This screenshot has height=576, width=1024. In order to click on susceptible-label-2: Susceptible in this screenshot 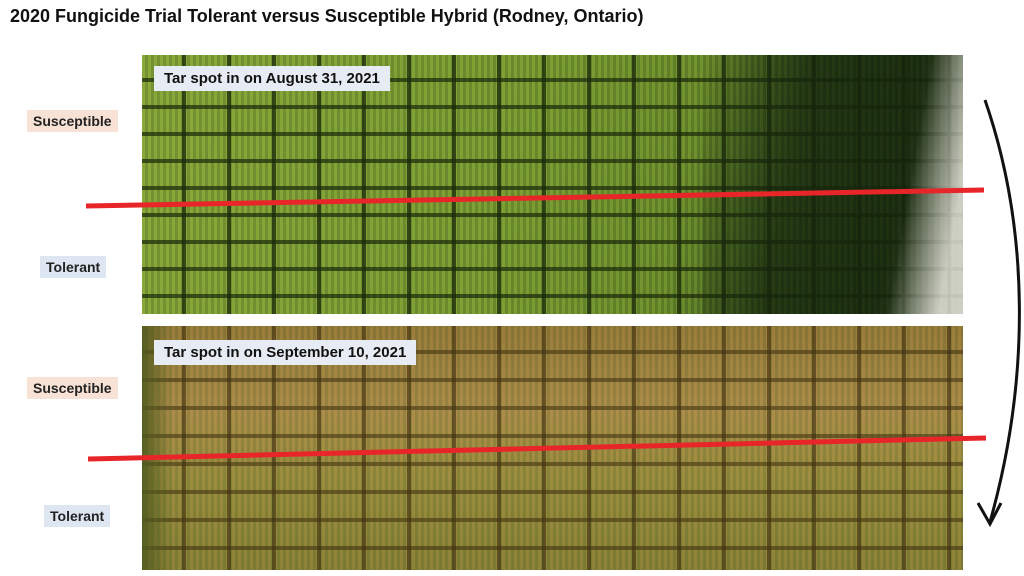, I will do `click(72, 388)`.